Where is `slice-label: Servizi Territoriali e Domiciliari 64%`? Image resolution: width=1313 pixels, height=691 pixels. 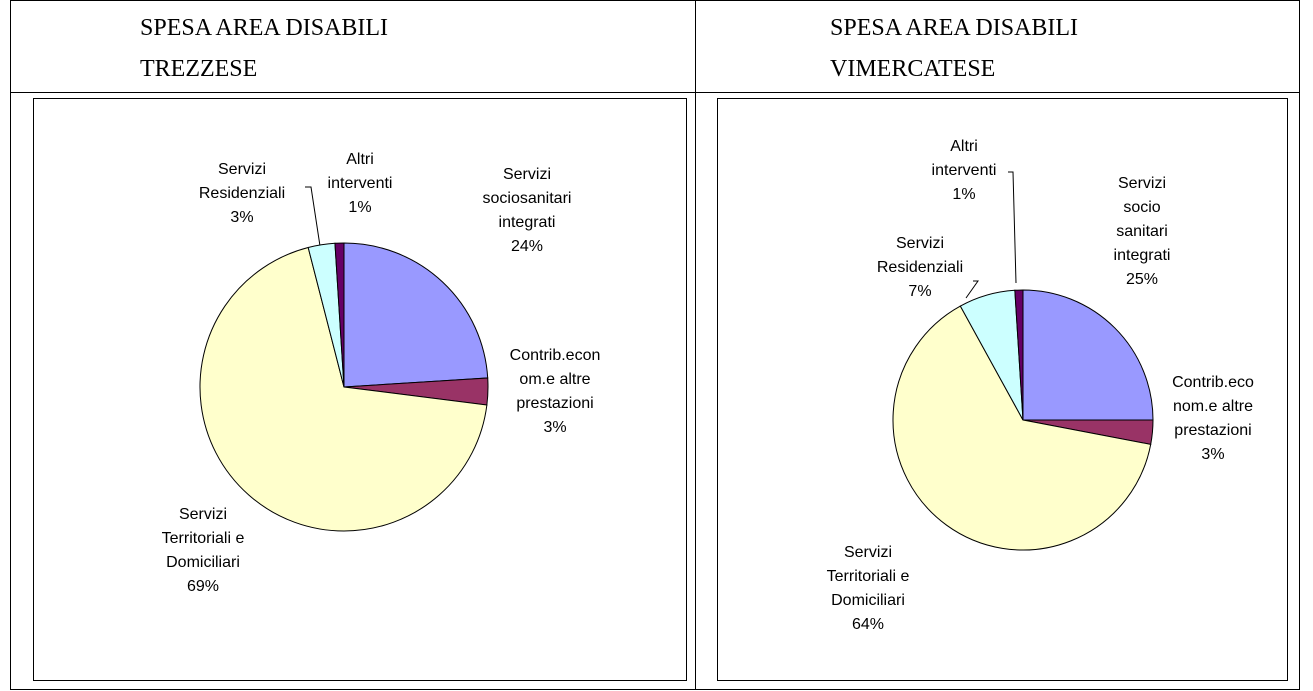 slice-label: Servizi Territoriali e Domiciliari 64% is located at coordinates (868, 589).